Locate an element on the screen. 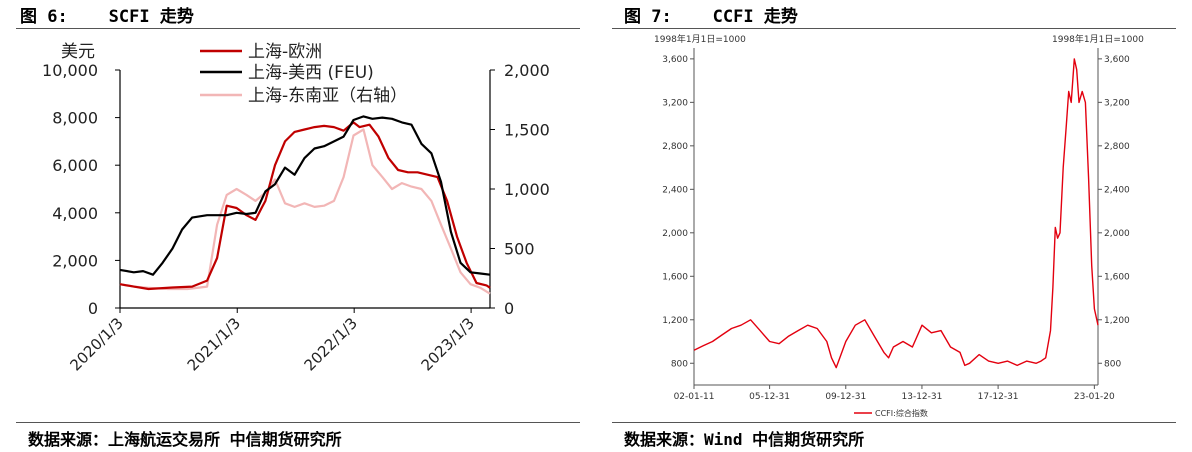  figure-title: 图 7: CCFI 走势 is located at coordinates (711, 14).